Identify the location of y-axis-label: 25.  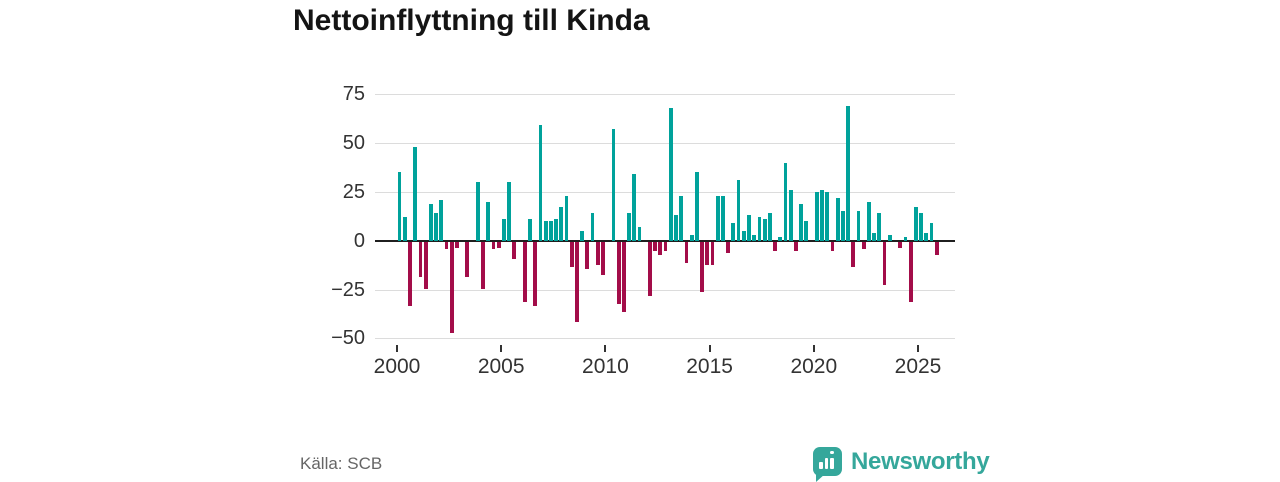
(353, 191).